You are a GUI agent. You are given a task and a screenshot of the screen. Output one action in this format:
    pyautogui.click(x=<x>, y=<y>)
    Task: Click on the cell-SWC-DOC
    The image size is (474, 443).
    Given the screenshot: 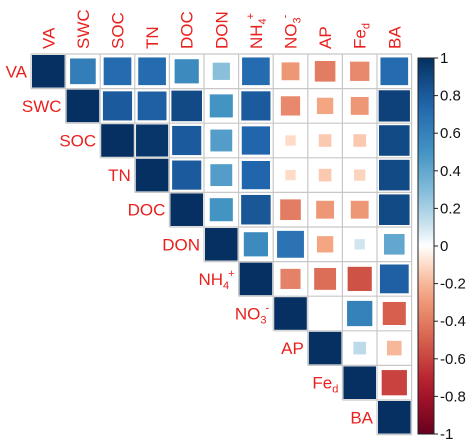 What is the action you would take?
    pyautogui.click(x=186, y=106)
    